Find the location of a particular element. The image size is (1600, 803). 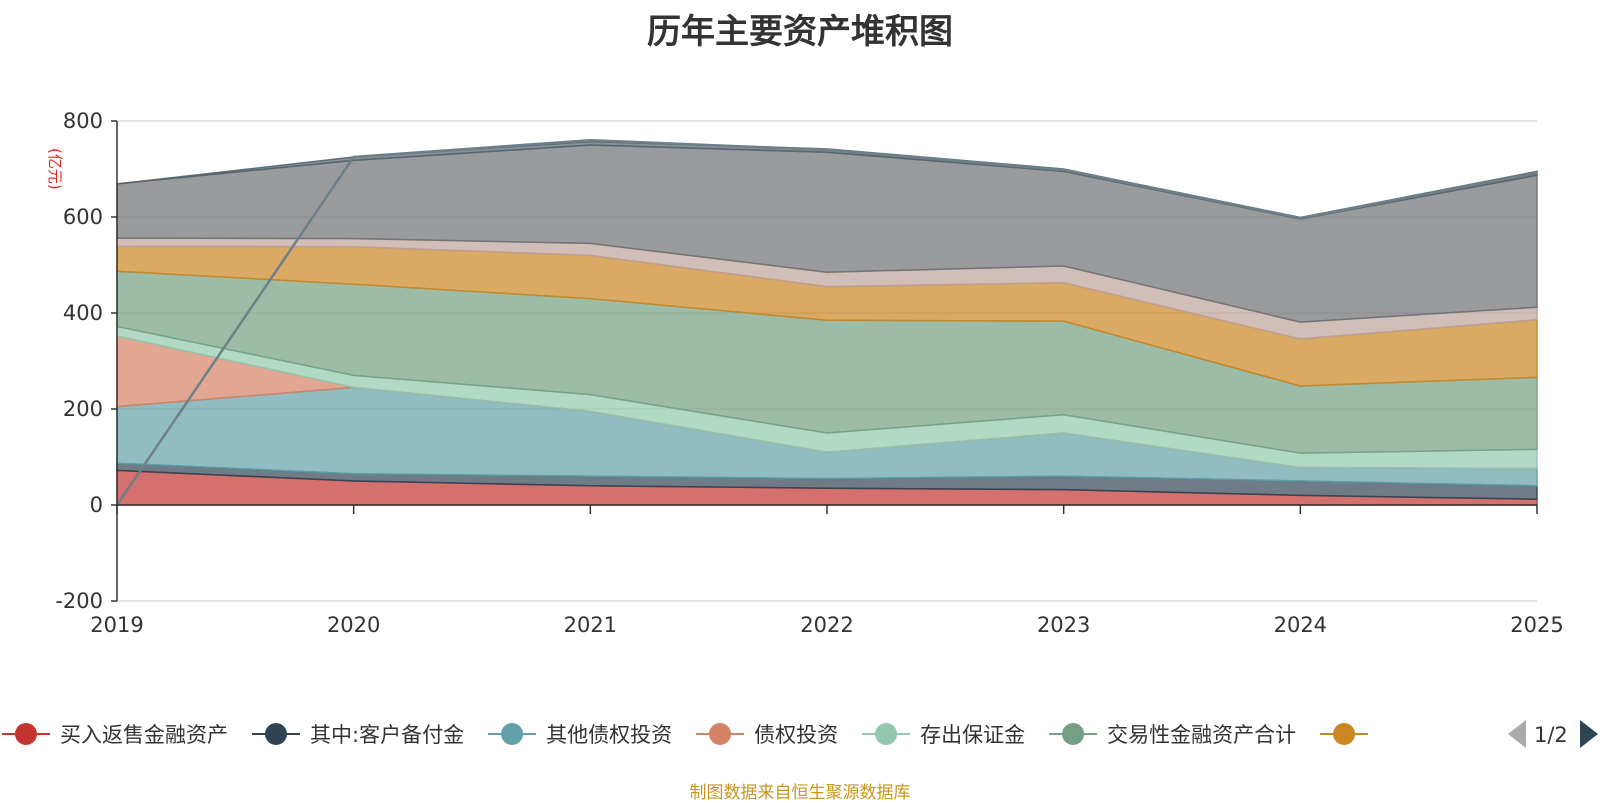

y-tick-label: 600 is located at coordinates (83, 217).